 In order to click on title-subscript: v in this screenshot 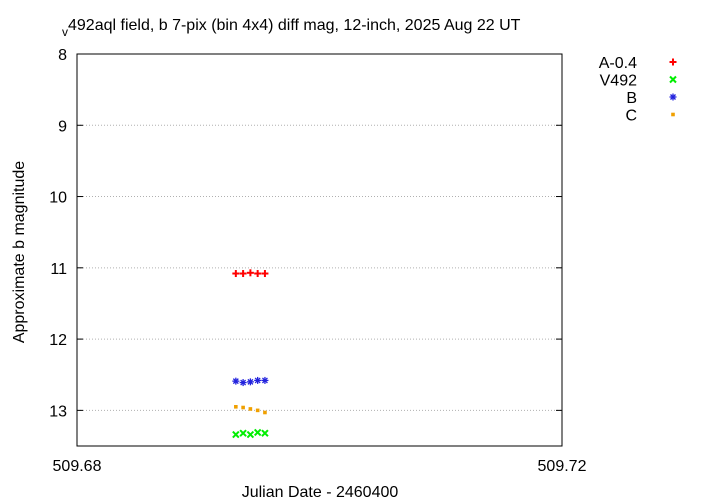, I will do `click(65, 32)`.